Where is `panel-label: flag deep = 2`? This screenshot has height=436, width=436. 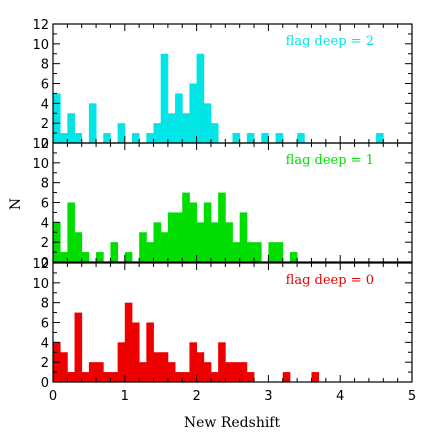
panel-label: flag deep = 2 is located at coordinates (330, 41).